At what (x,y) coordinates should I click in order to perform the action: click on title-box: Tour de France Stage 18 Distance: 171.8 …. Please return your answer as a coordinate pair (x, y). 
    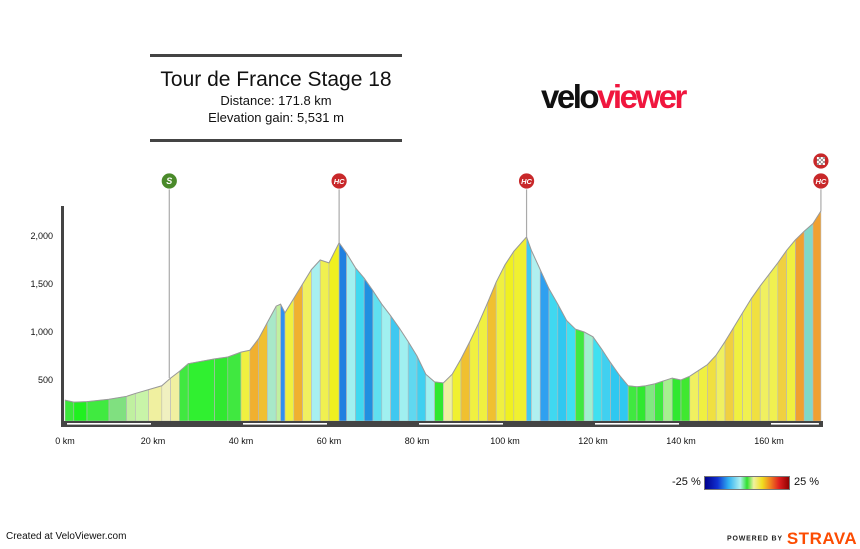
    Looking at the image, I should click on (276, 98).